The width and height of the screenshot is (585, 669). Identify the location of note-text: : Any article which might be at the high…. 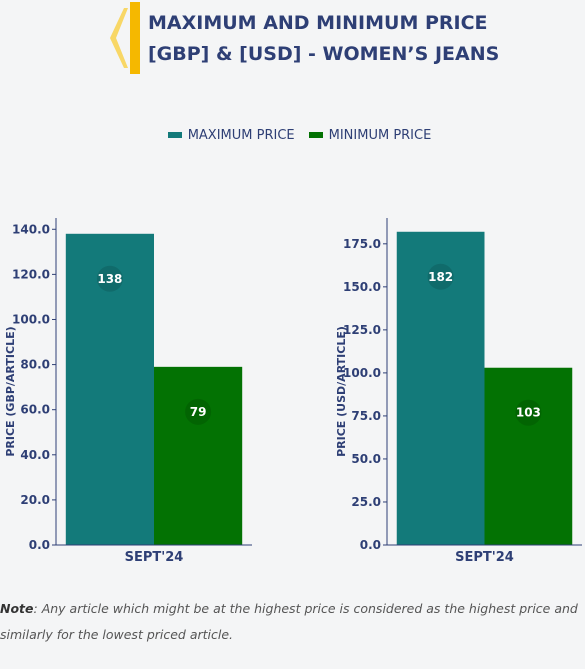
(289, 621).